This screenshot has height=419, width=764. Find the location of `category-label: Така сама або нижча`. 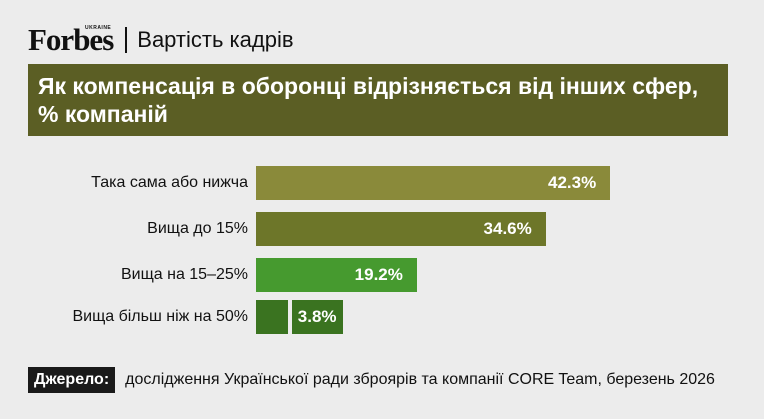

category-label: Така сама або нижча is located at coordinates (169, 182).